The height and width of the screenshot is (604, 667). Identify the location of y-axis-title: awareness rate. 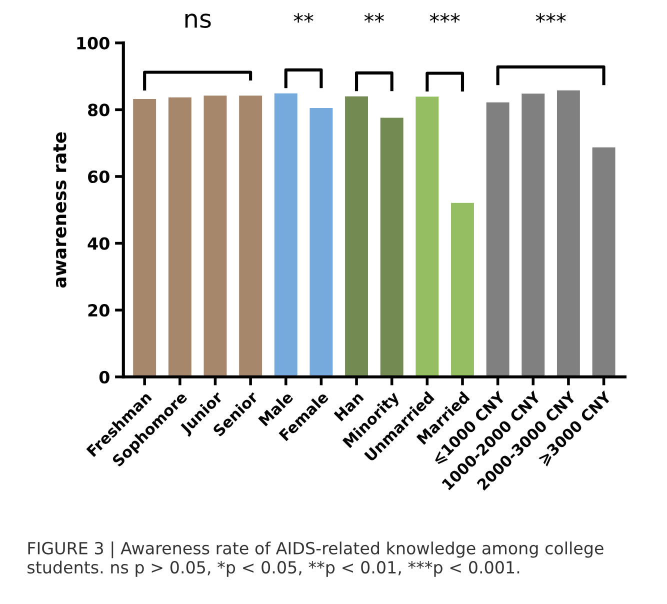
(59, 210).